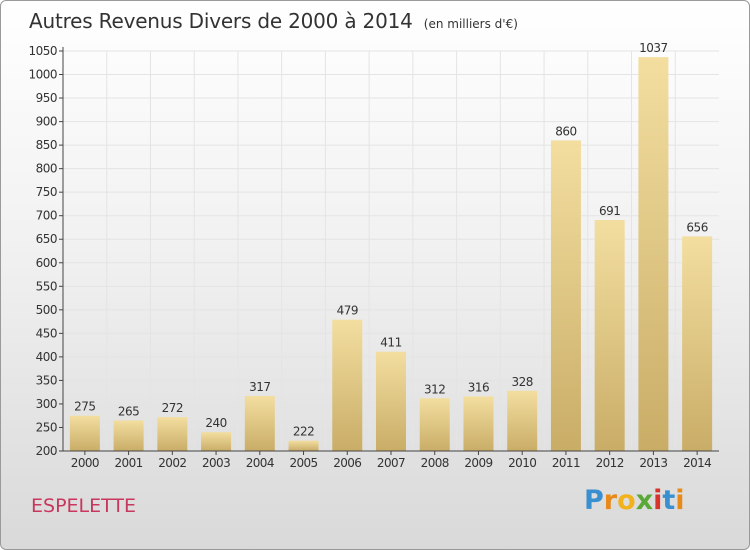 This screenshot has width=750, height=550. I want to click on y-tick-label: 800, so click(46, 169).